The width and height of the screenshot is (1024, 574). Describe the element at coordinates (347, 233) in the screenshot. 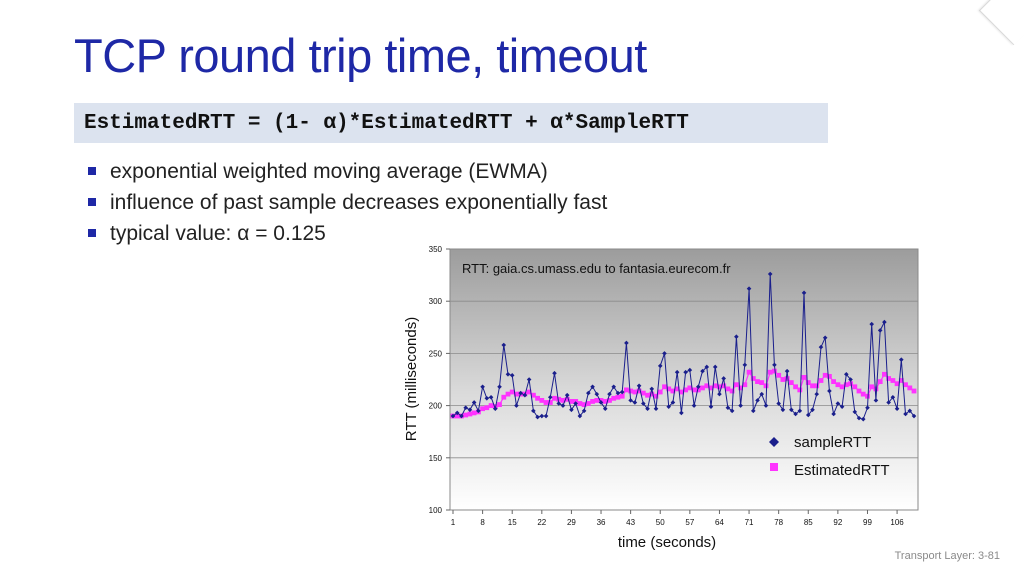

I see `bullet-item-3: typical value: α = 0.125` at that location.